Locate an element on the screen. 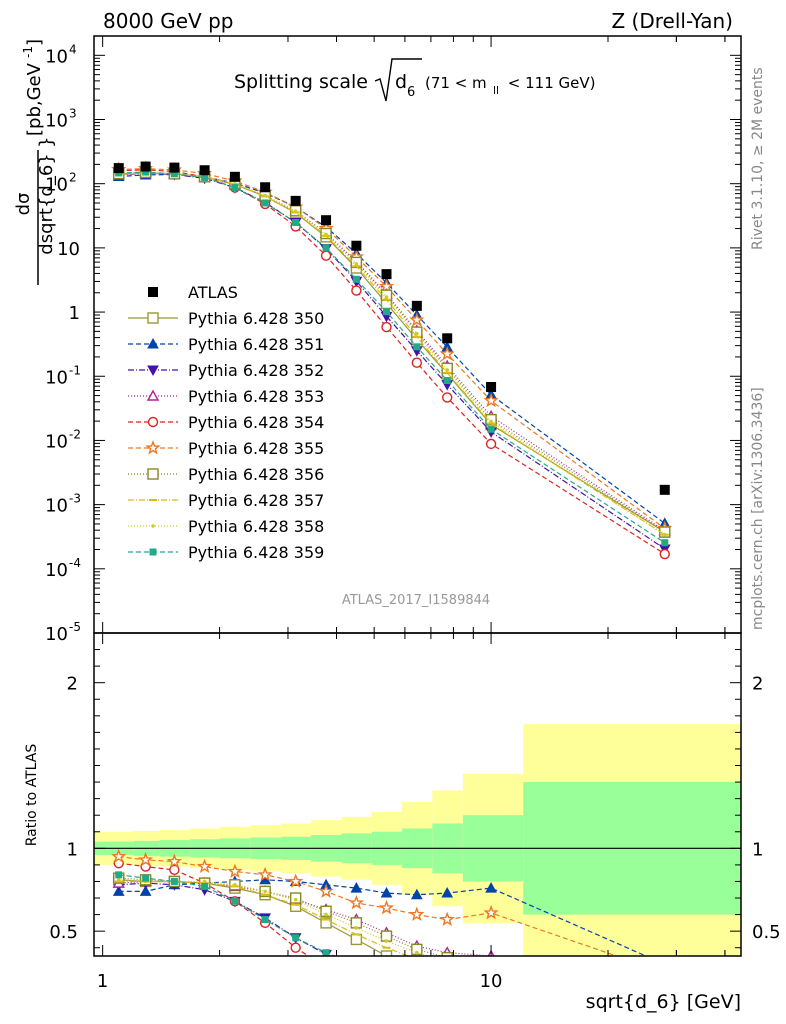  x-tick-label: 1 is located at coordinates (102, 981).